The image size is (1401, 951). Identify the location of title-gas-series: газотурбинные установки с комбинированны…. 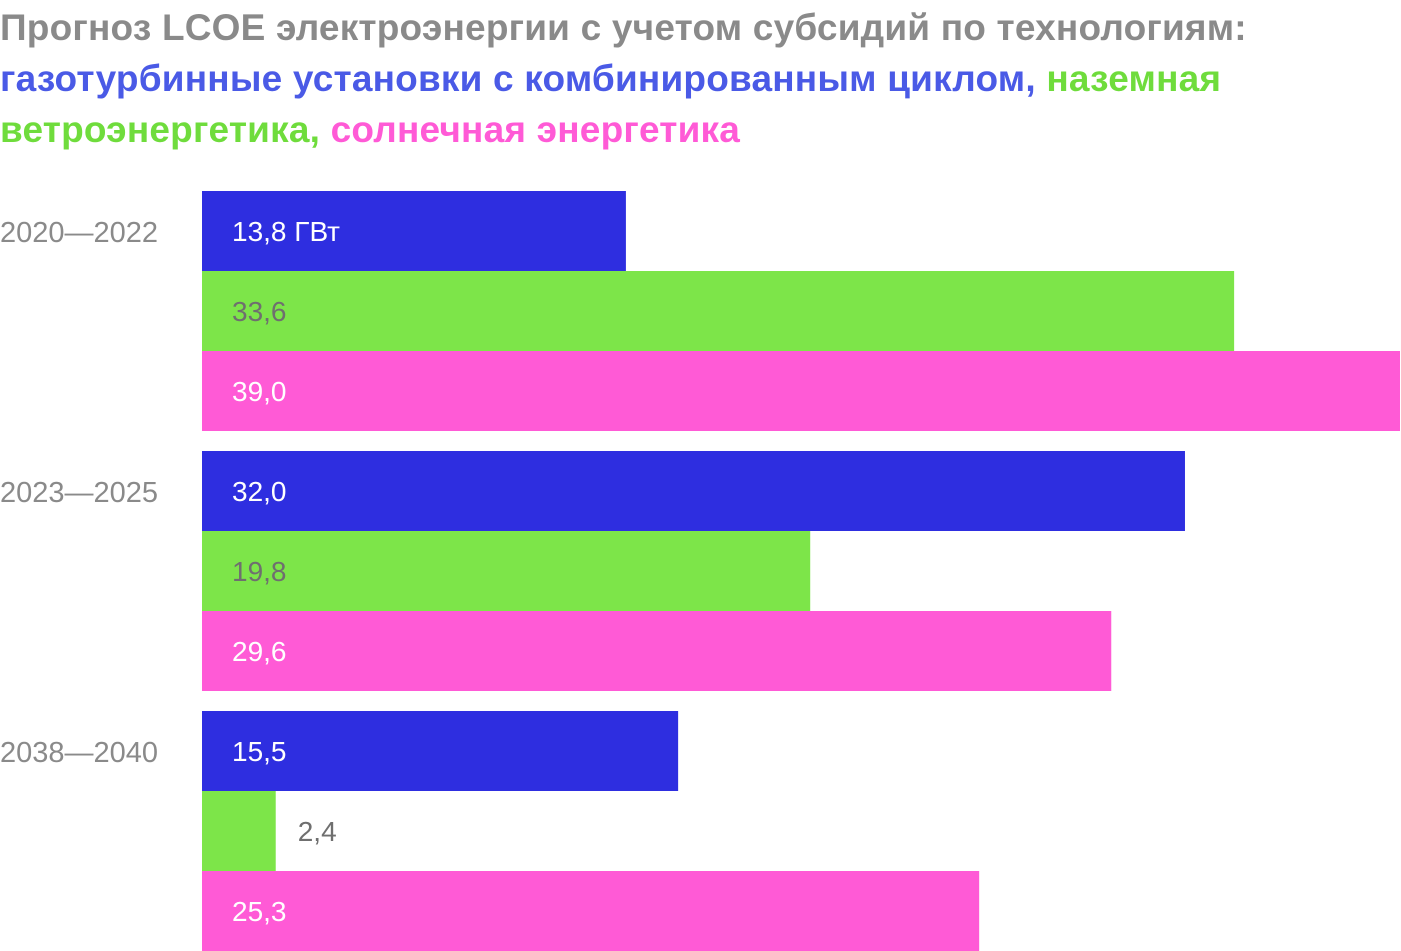
(513, 78).